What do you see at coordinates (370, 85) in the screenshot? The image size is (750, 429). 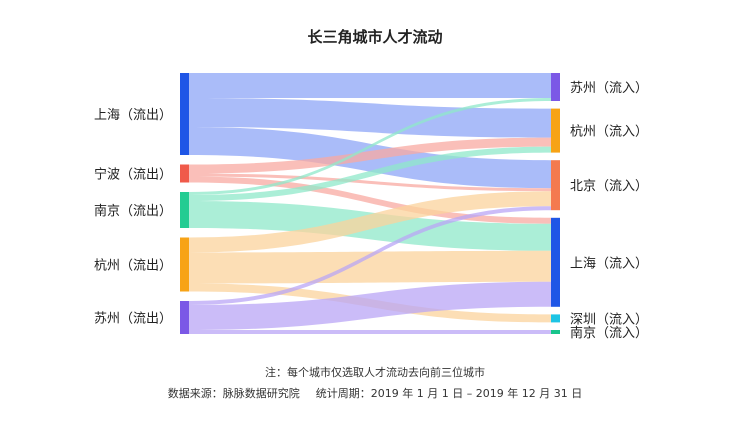 I see `link-sh-to-sz` at bounding box center [370, 85].